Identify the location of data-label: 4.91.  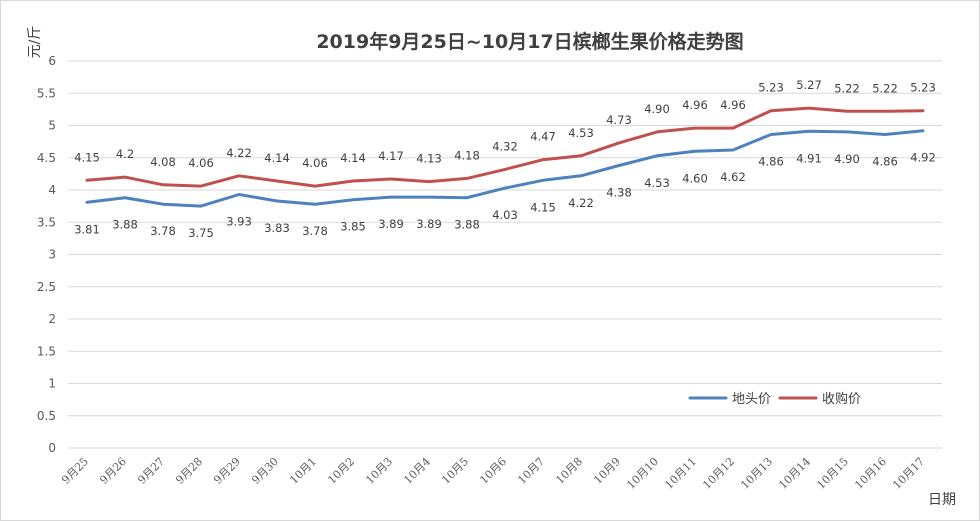
(809, 158).